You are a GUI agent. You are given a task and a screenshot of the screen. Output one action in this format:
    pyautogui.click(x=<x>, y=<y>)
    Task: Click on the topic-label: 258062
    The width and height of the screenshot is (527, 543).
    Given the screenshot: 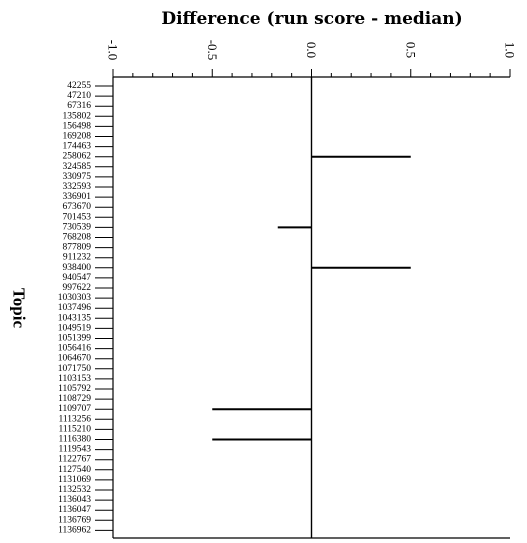 What is the action you would take?
    pyautogui.click(x=77, y=157)
    